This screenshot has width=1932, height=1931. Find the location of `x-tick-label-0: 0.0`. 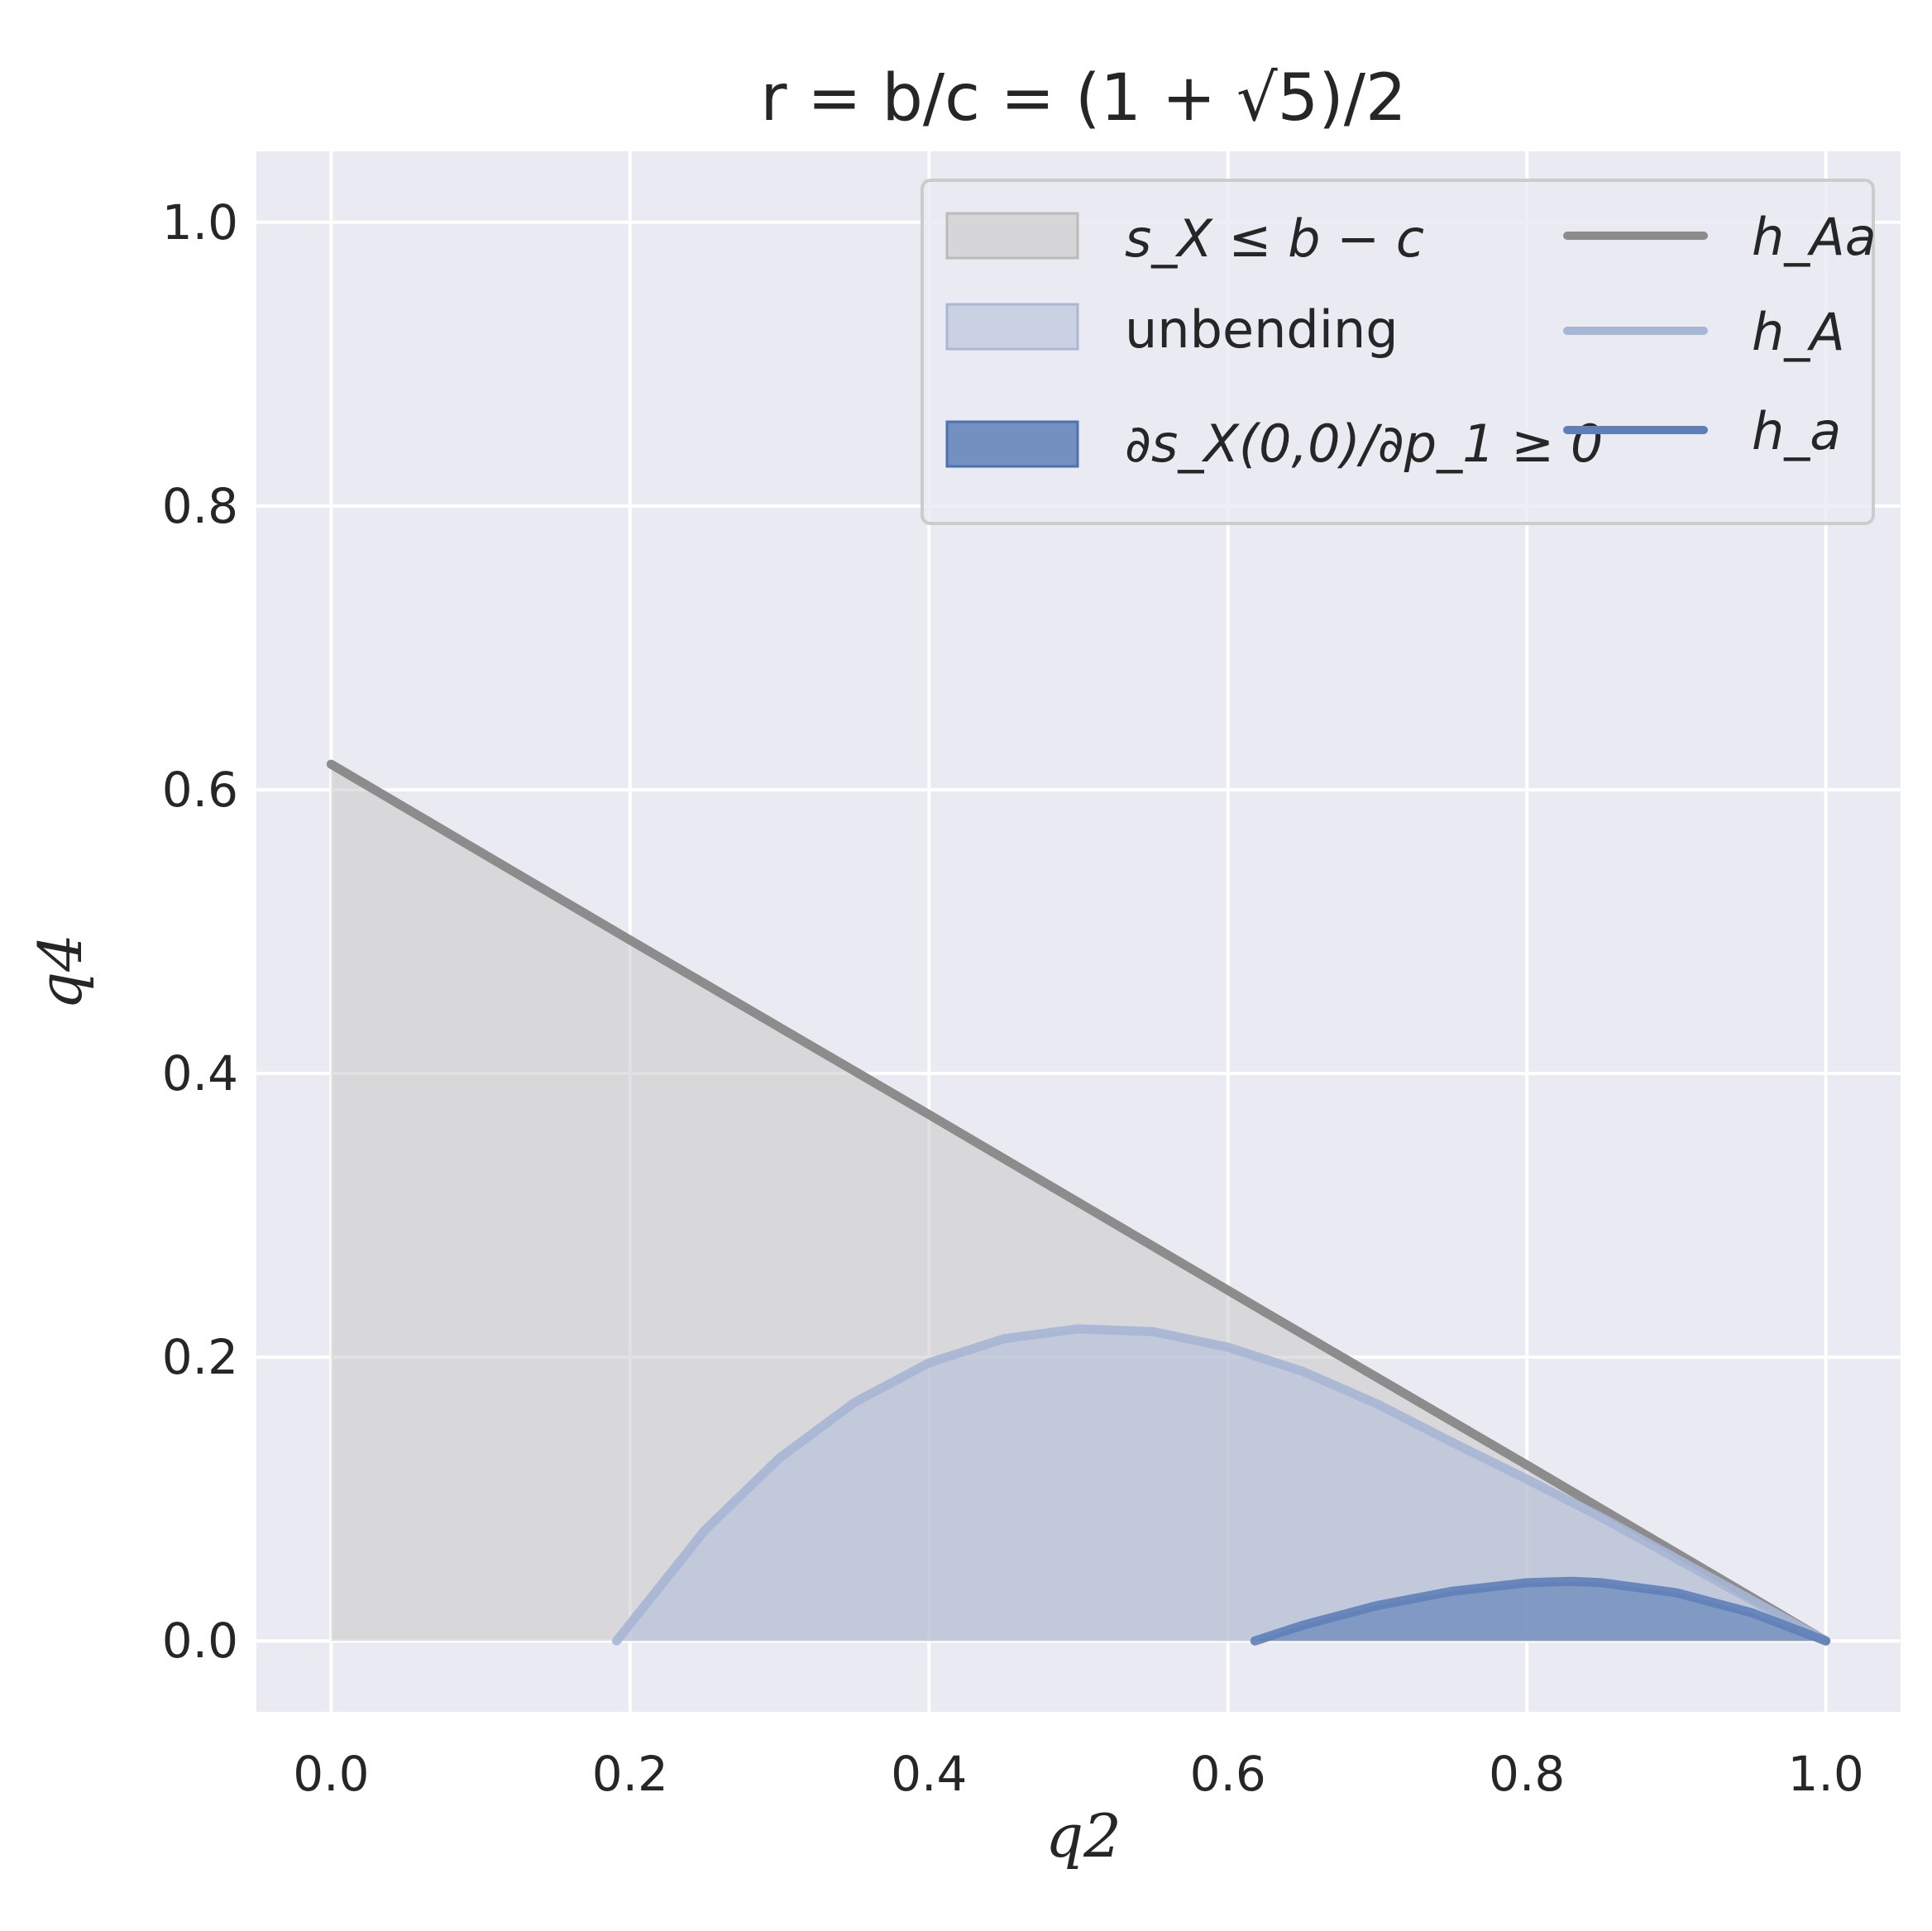

x-tick-label-0: 0.0 is located at coordinates (331, 1774).